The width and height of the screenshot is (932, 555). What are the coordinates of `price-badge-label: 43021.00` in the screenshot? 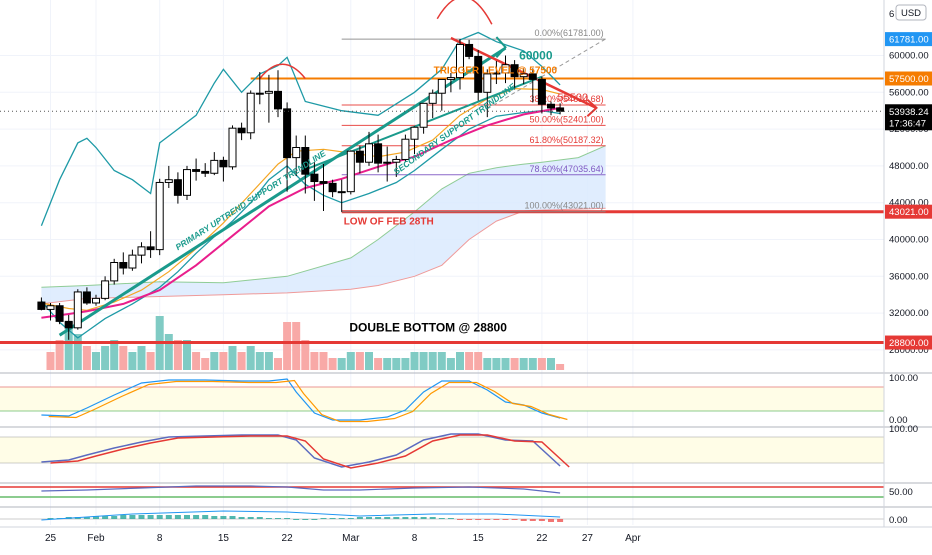 It's located at (909, 212).